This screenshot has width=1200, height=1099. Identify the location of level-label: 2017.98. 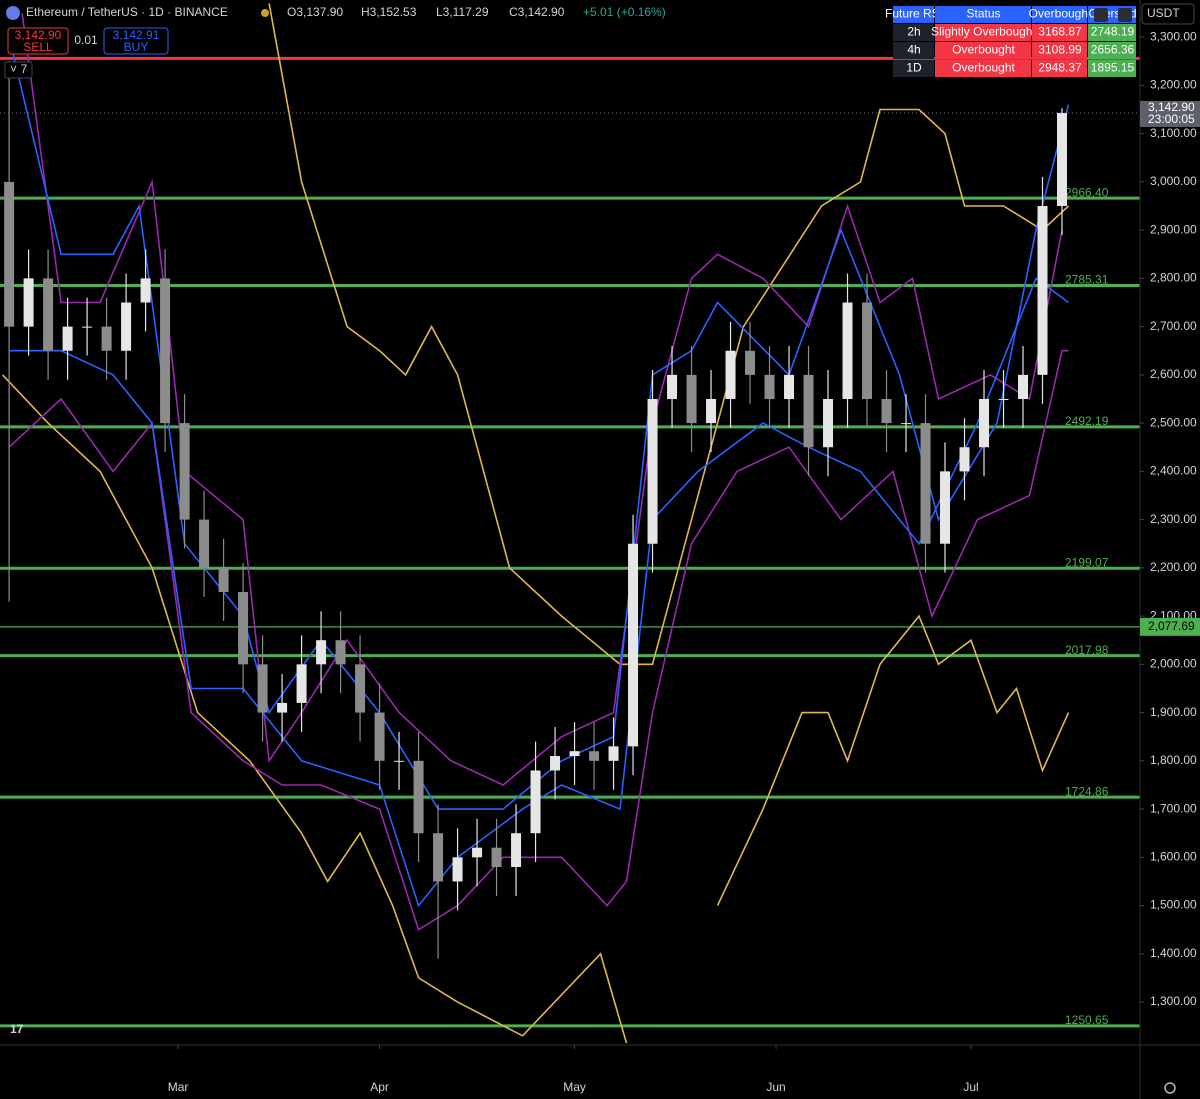
(1087, 650).